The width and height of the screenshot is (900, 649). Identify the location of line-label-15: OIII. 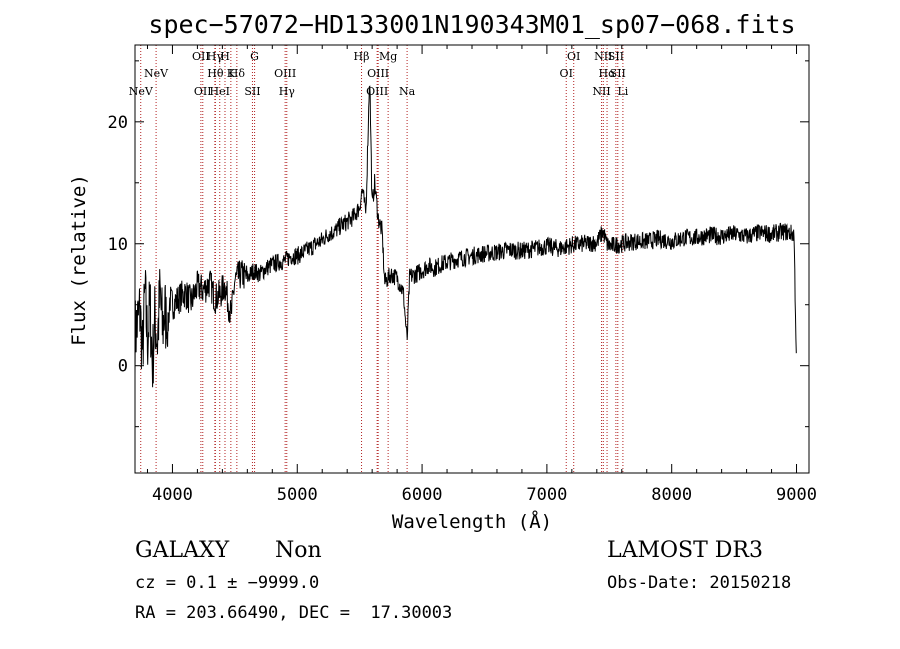
(377, 91).